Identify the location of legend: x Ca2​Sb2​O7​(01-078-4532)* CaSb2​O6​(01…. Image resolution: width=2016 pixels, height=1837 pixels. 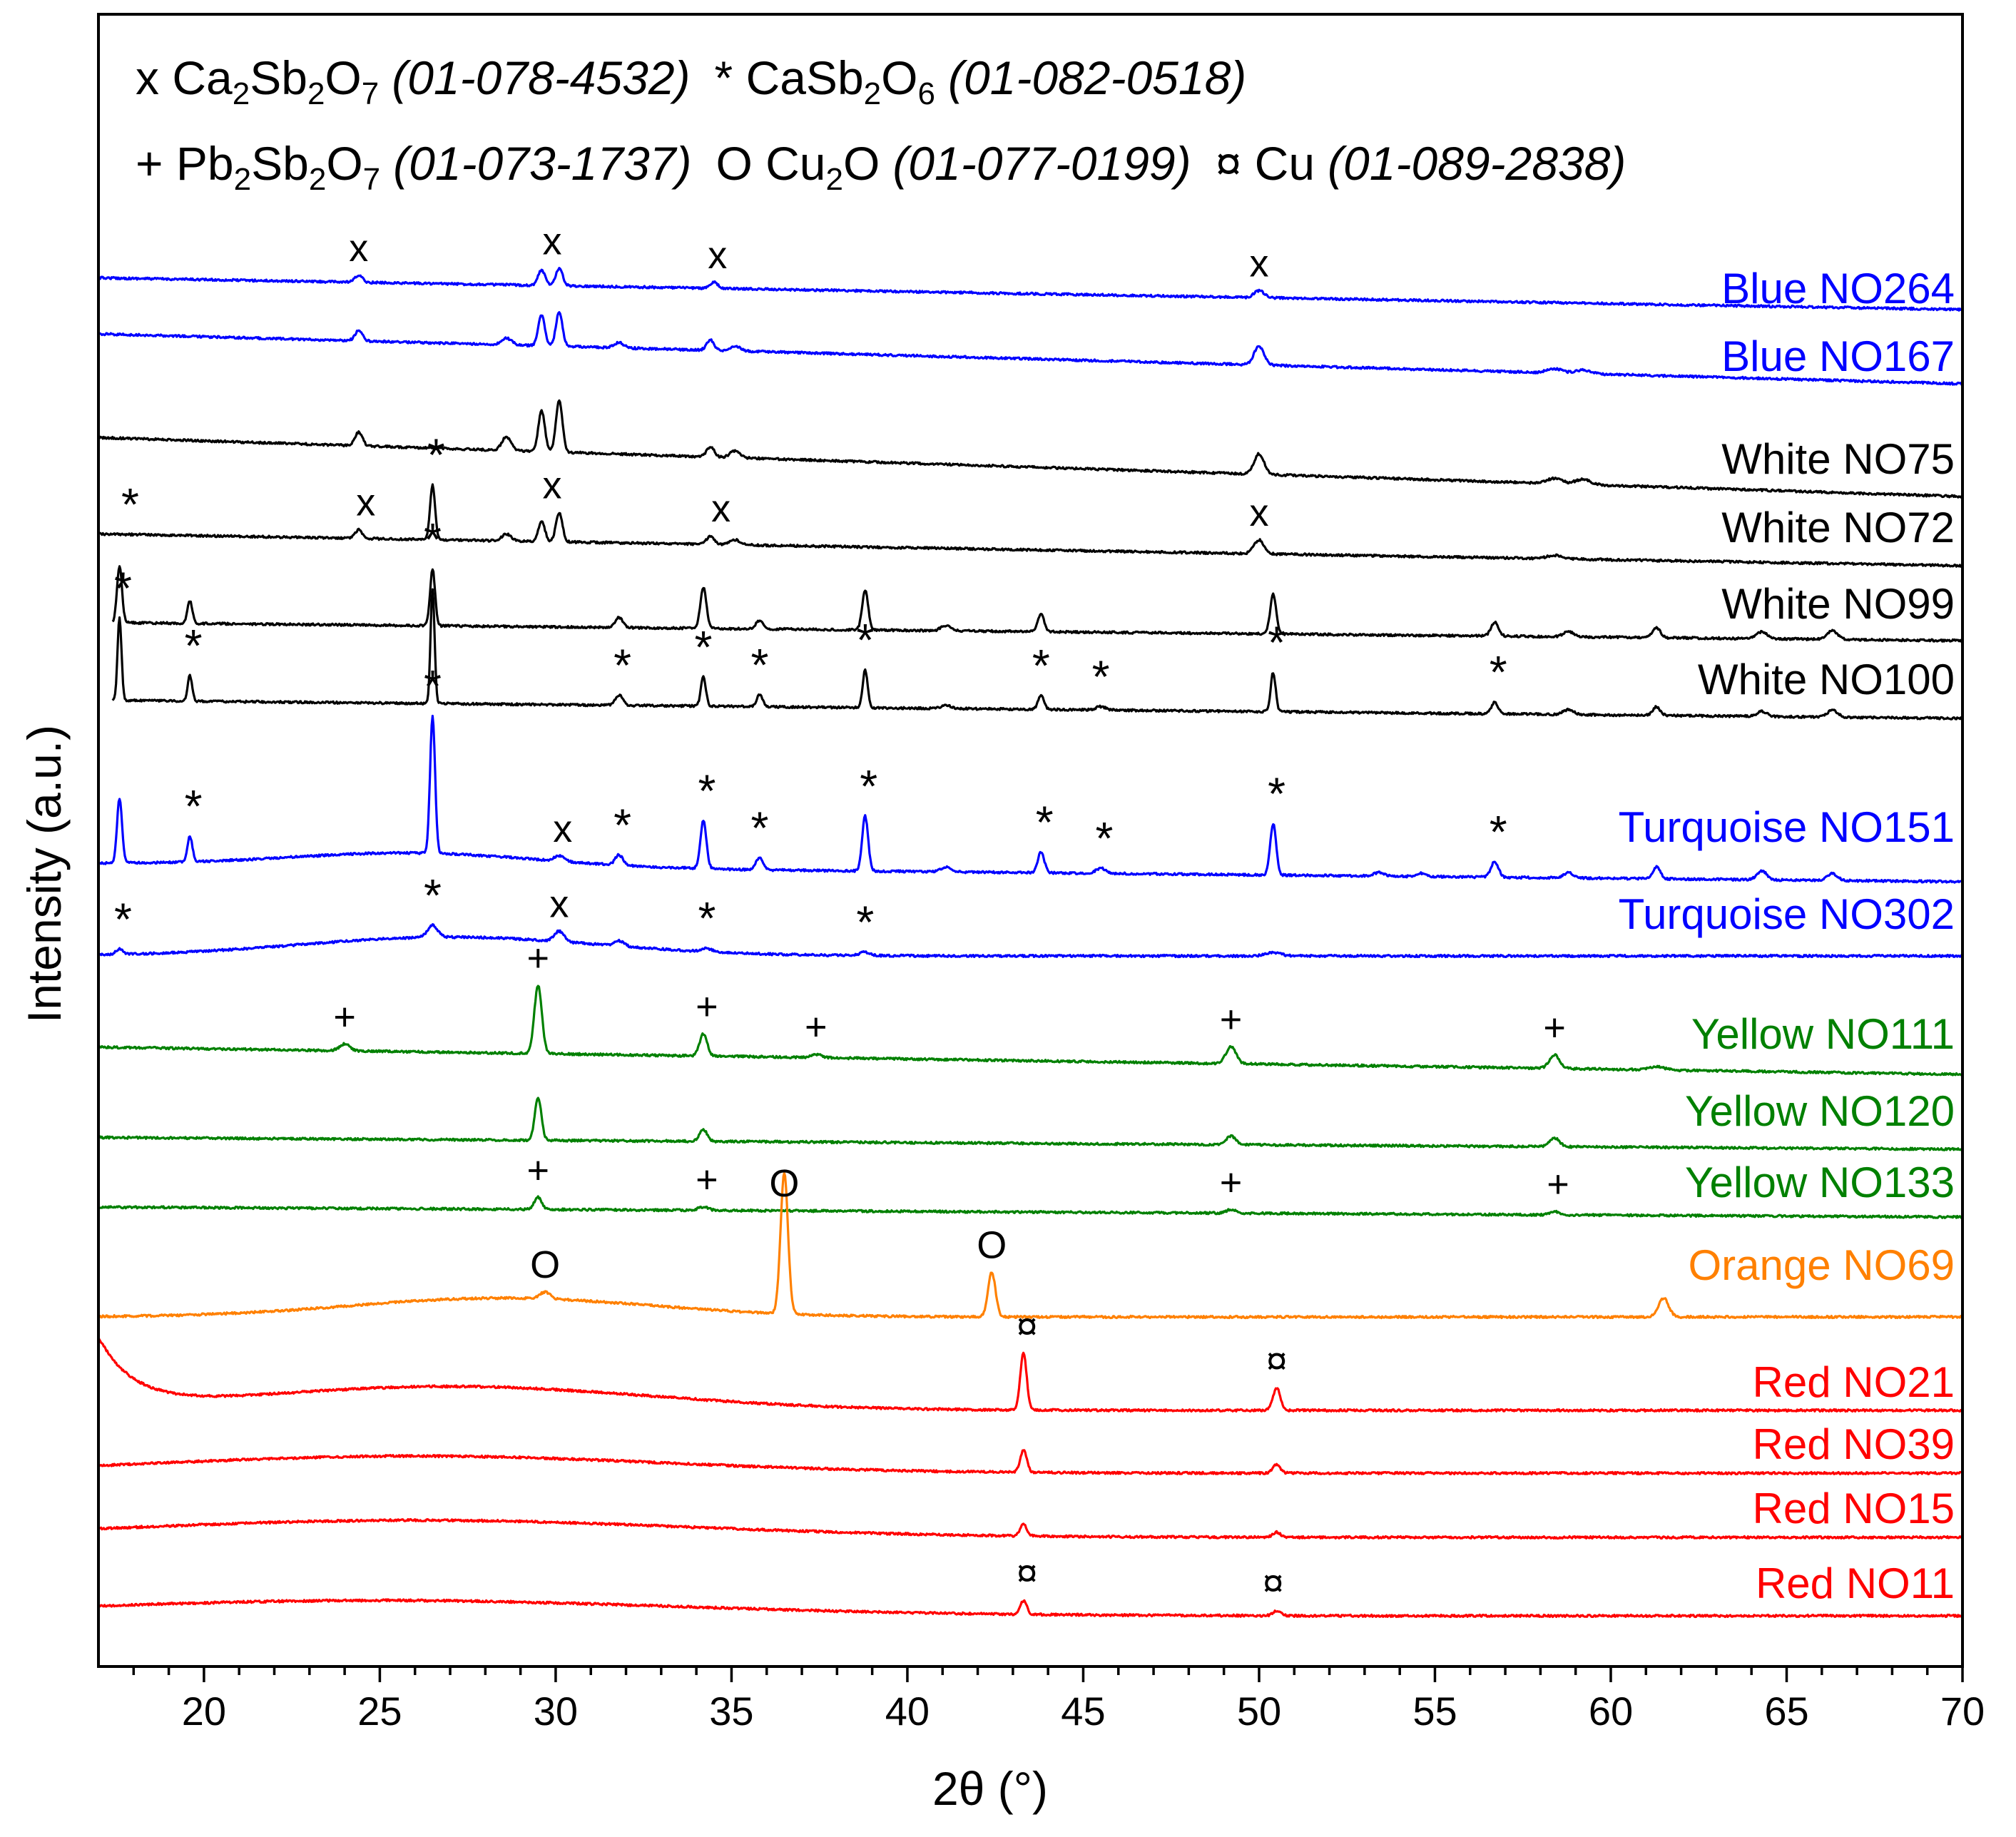
(881, 124).